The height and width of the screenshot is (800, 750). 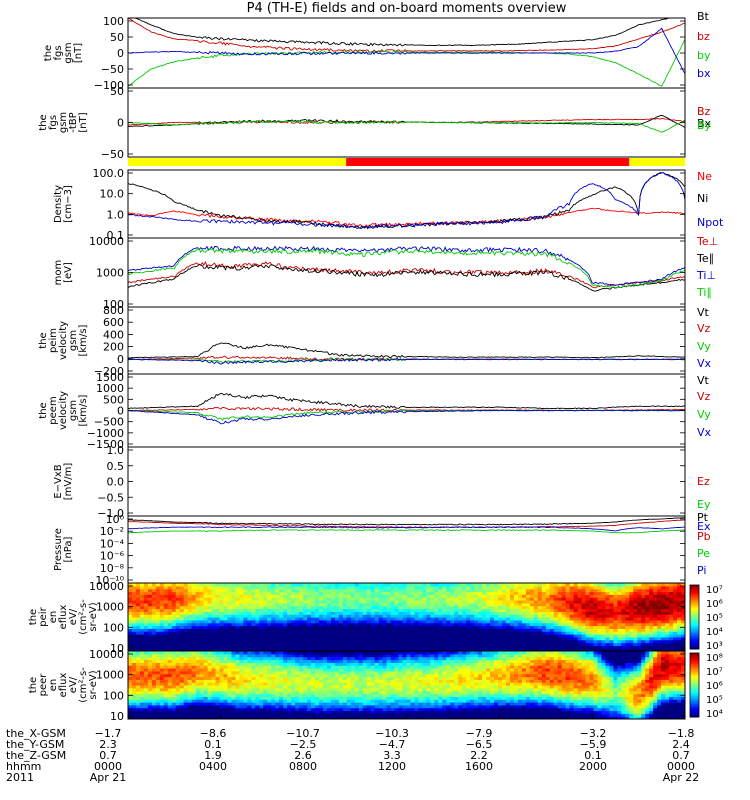 What do you see at coordinates (406, 529) in the screenshot?
I see `series-line-Pi` at bounding box center [406, 529].